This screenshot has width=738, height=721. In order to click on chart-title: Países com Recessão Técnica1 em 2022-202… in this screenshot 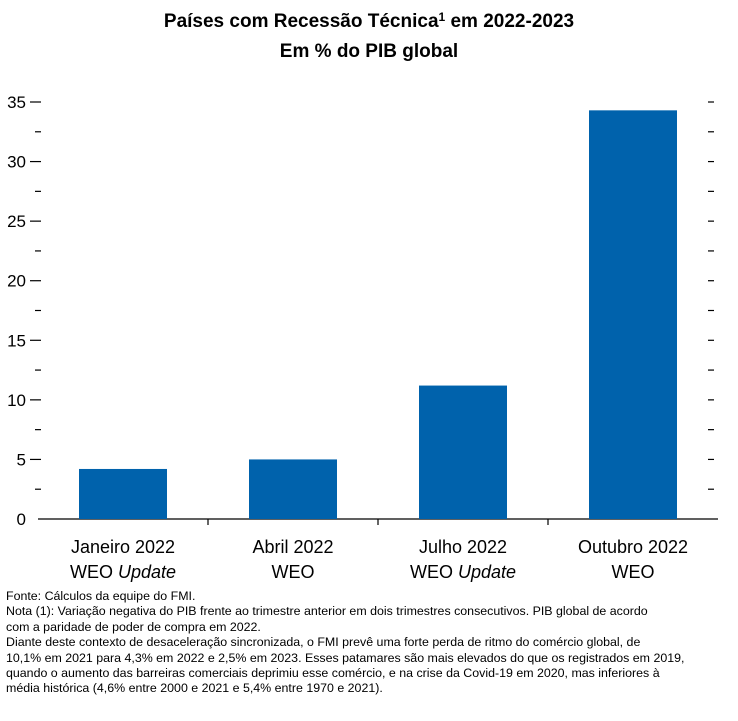, I will do `click(369, 21)`.